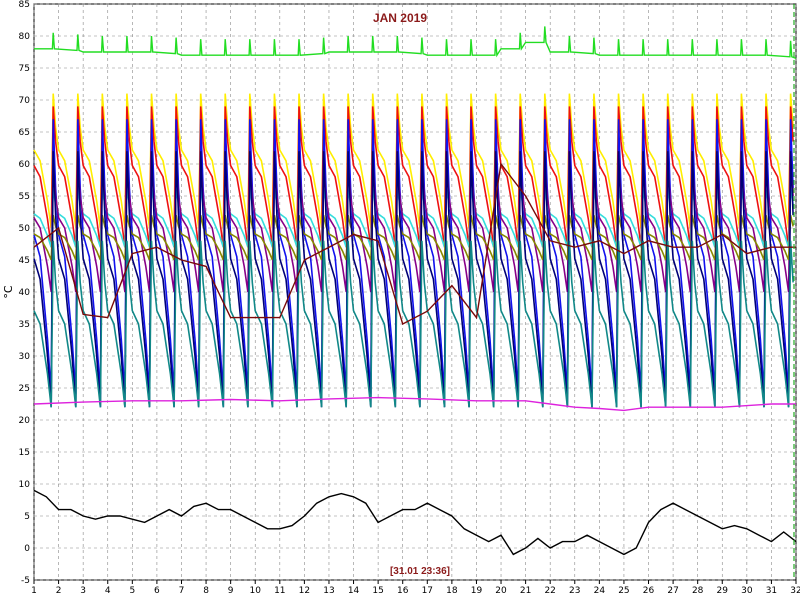 Image resolution: width=800 pixels, height=600 pixels. What do you see at coordinates (403, 591) in the screenshot?
I see `x-tick-label: 16` at bounding box center [403, 591].